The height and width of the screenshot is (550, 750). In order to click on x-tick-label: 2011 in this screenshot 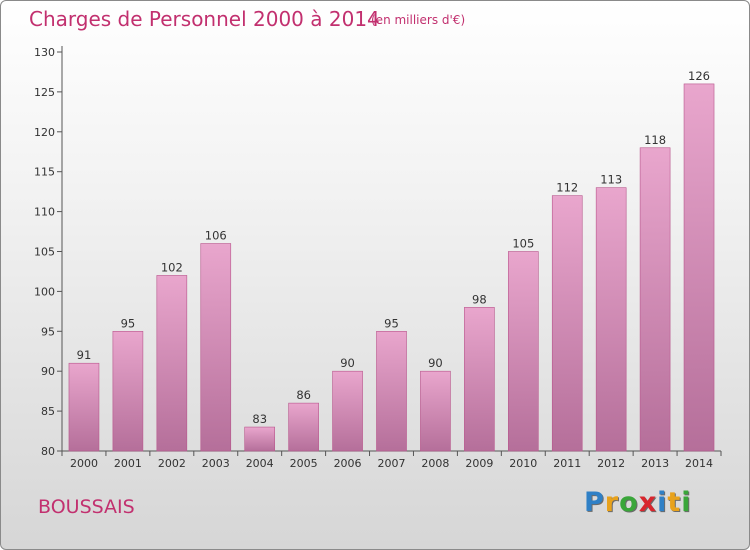, I will do `click(567, 463)`.